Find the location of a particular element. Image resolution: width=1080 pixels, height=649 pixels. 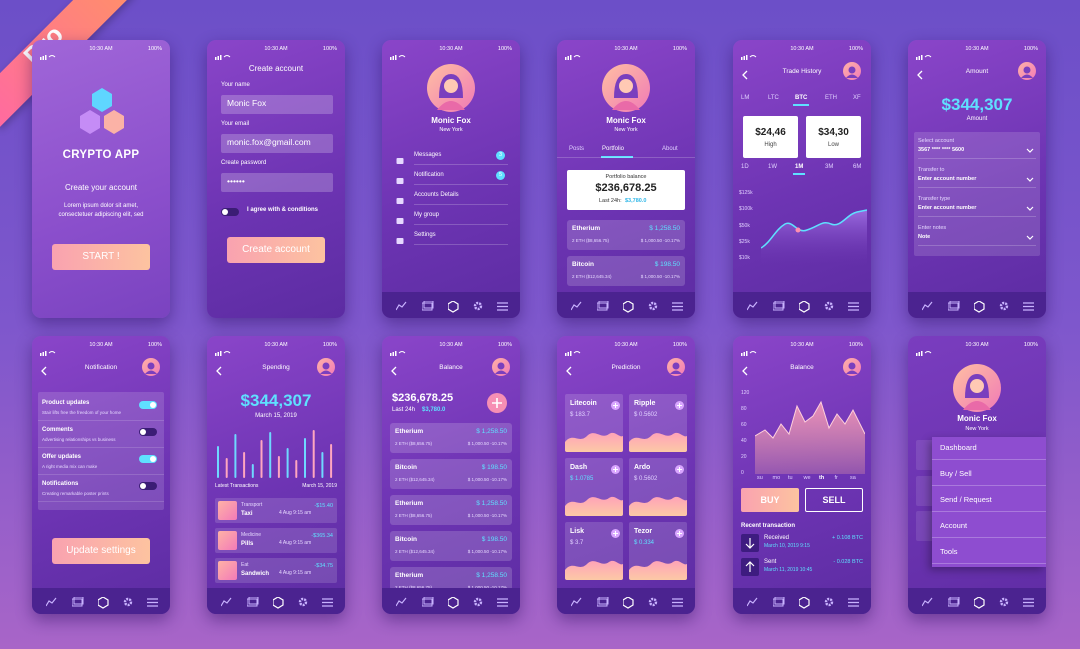

transaction-date: March 11, 2019 10:45 is located at coordinates (788, 570).